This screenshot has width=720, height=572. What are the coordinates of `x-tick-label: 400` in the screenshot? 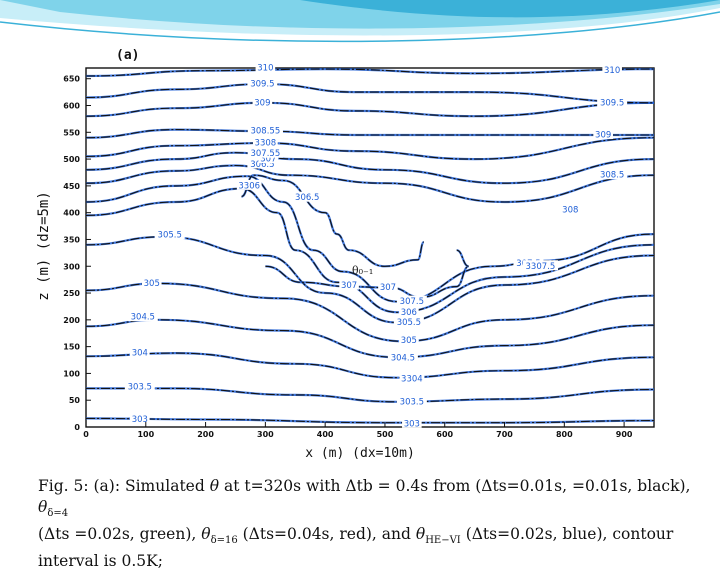 It's located at (325, 434).